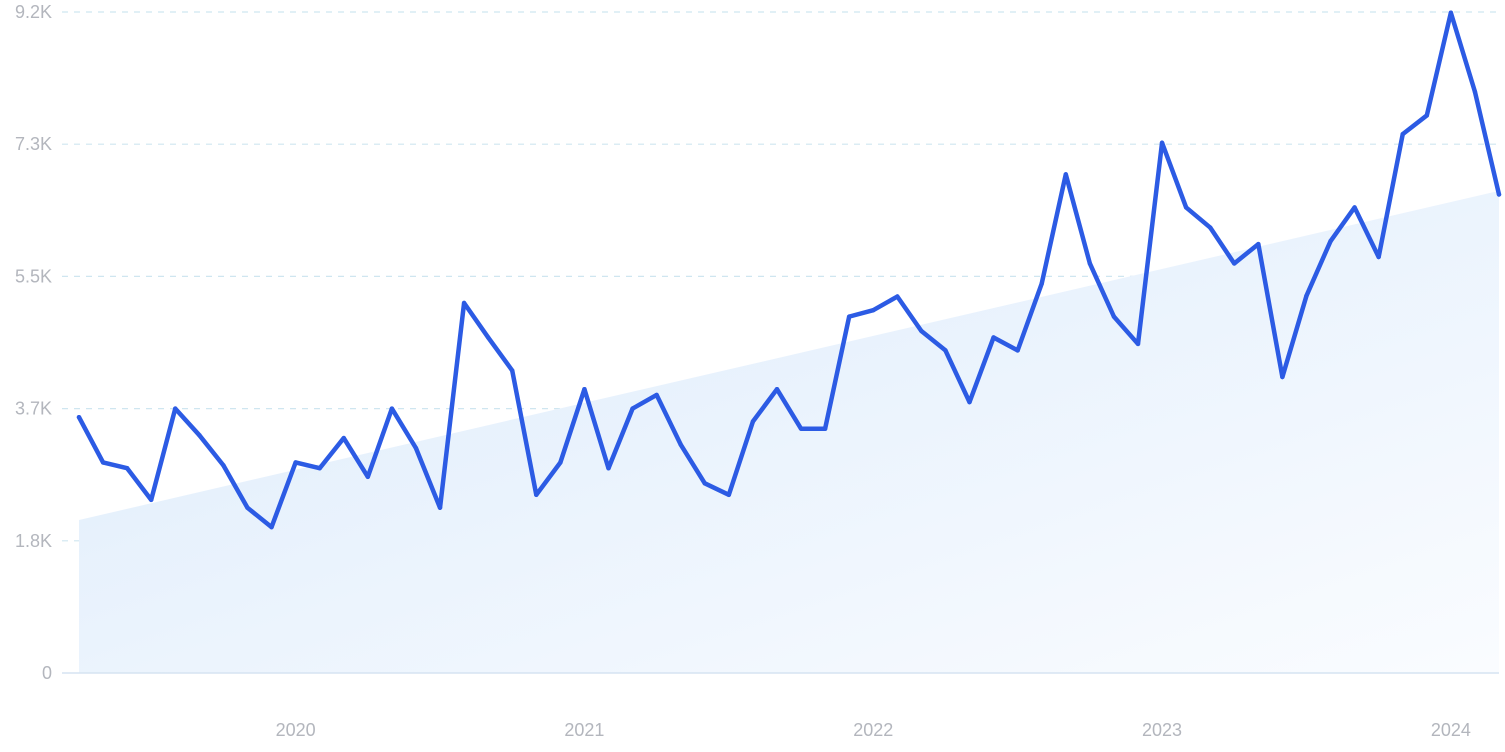 The image size is (1505, 752). What do you see at coordinates (33, 409) in the screenshot?
I see `y-tick-label: 3.7K` at bounding box center [33, 409].